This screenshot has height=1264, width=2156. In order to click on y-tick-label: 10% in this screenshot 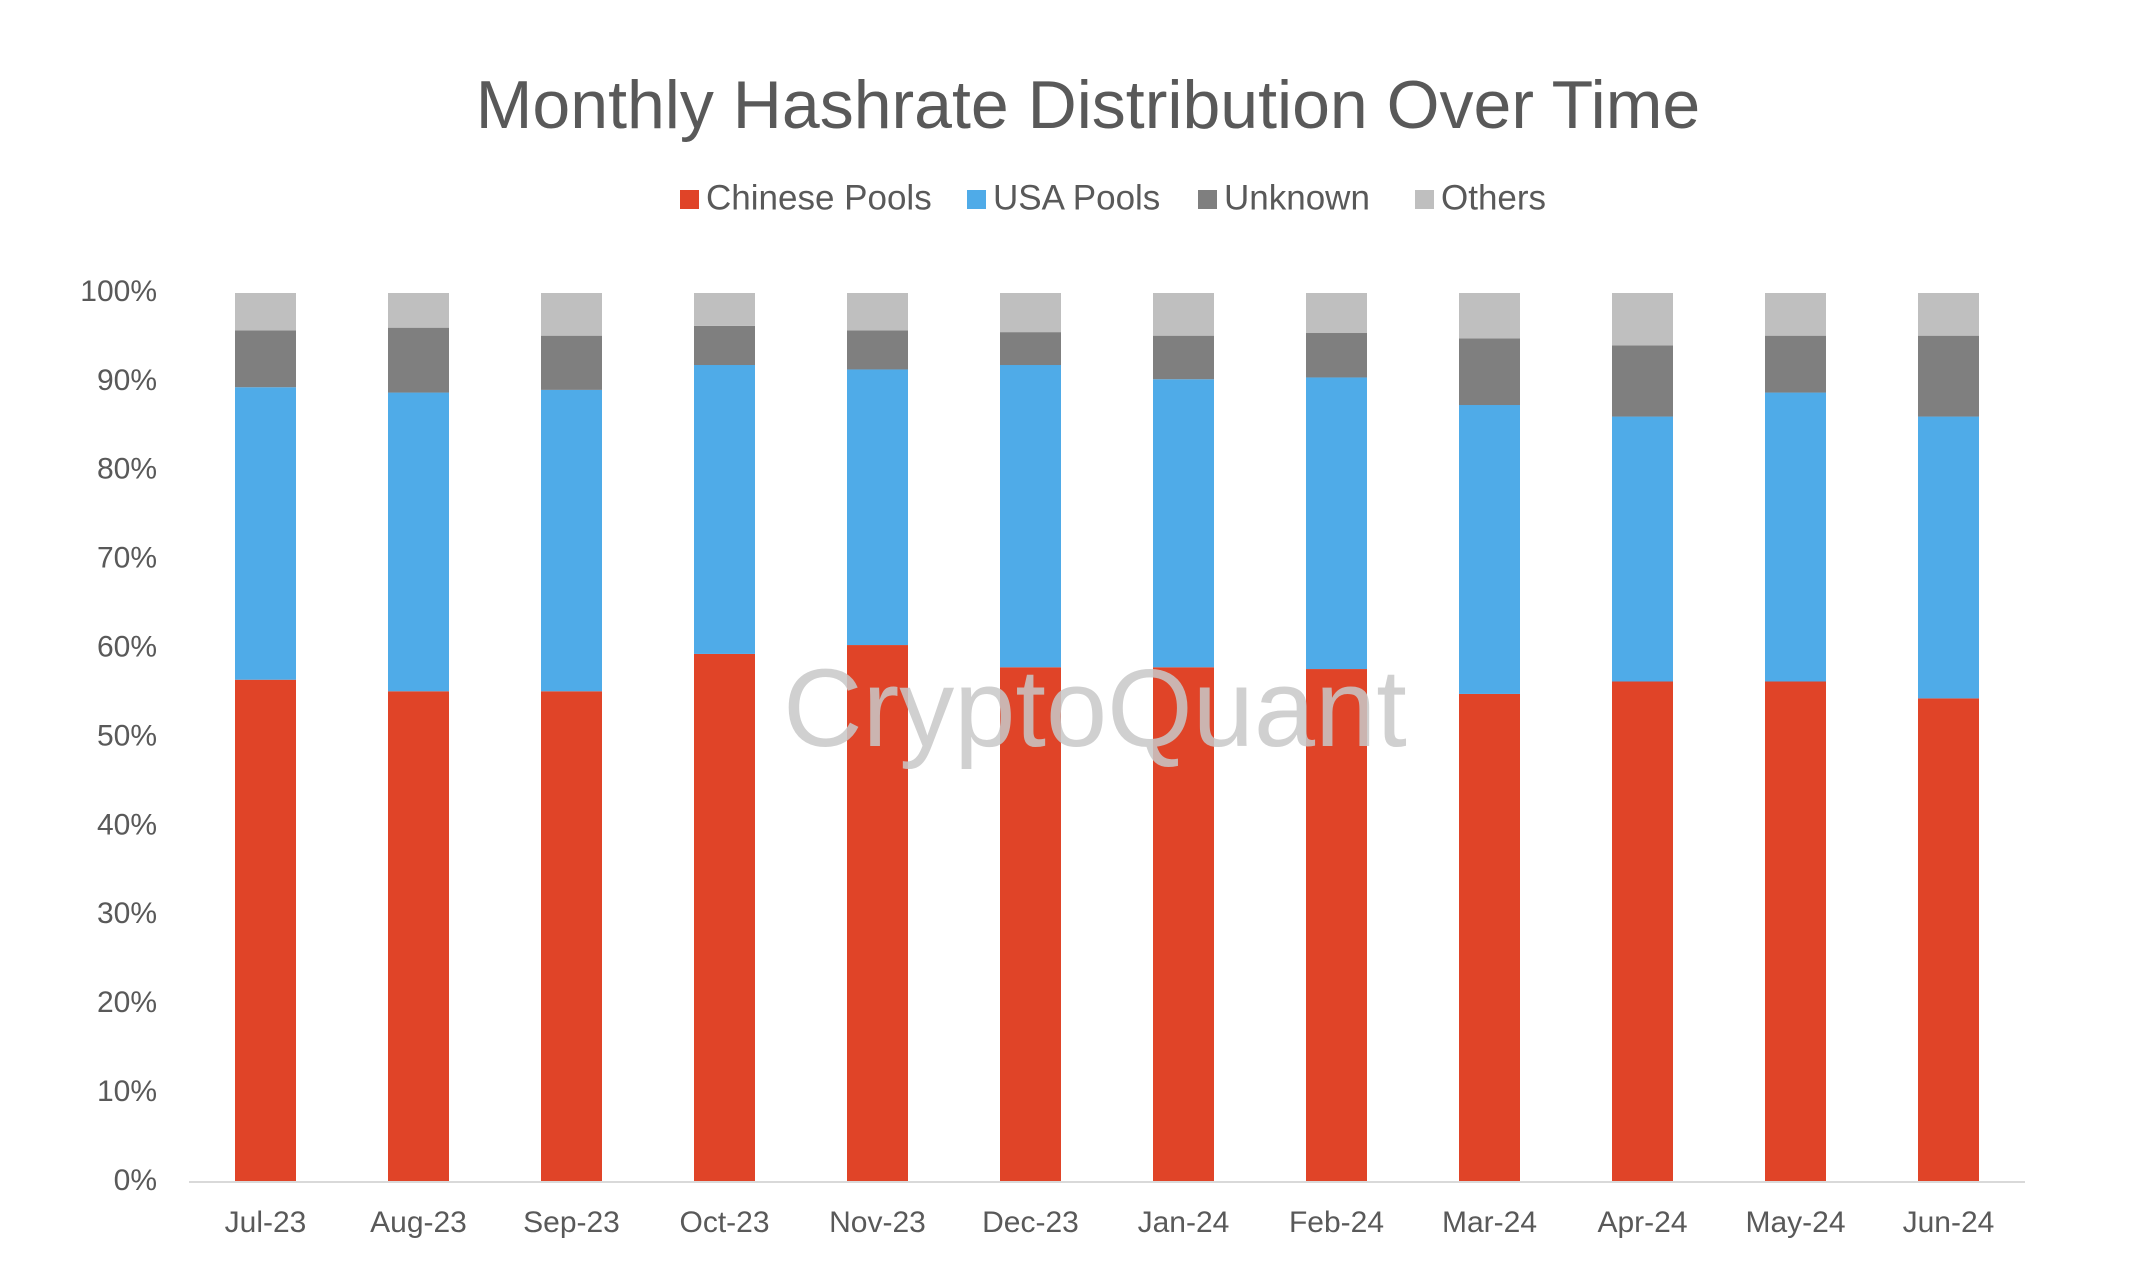, I will do `click(127, 1091)`.